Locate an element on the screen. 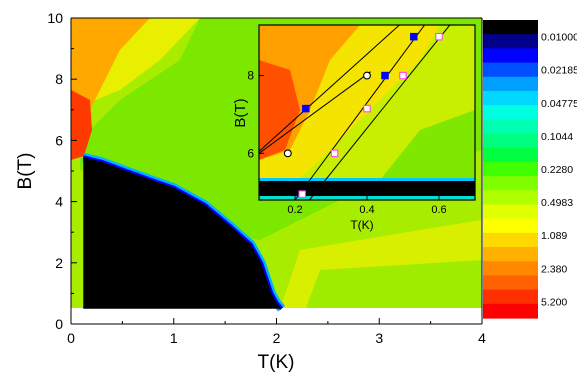 The width and height of the screenshot is (577, 374). inset-markers is located at coordinates (363, 115).